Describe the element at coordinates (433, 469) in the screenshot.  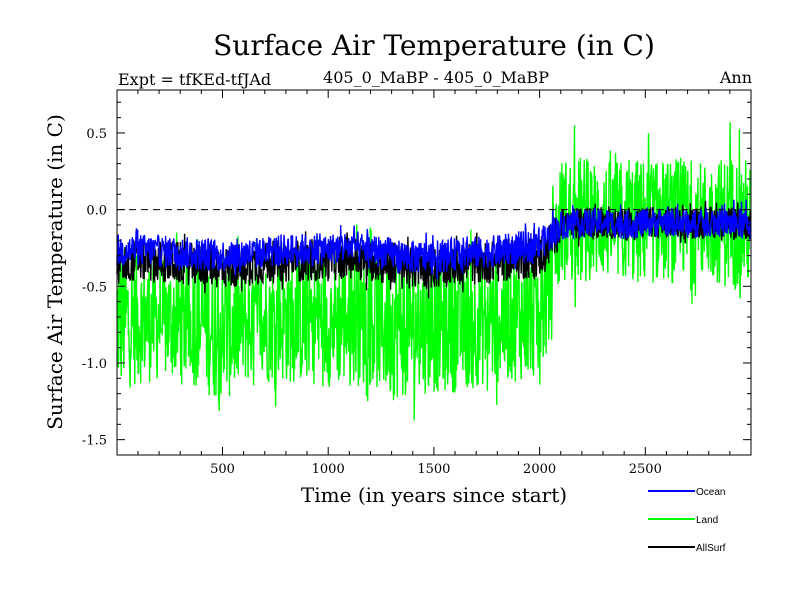
I see `x-tick-label: 1500` at that location.